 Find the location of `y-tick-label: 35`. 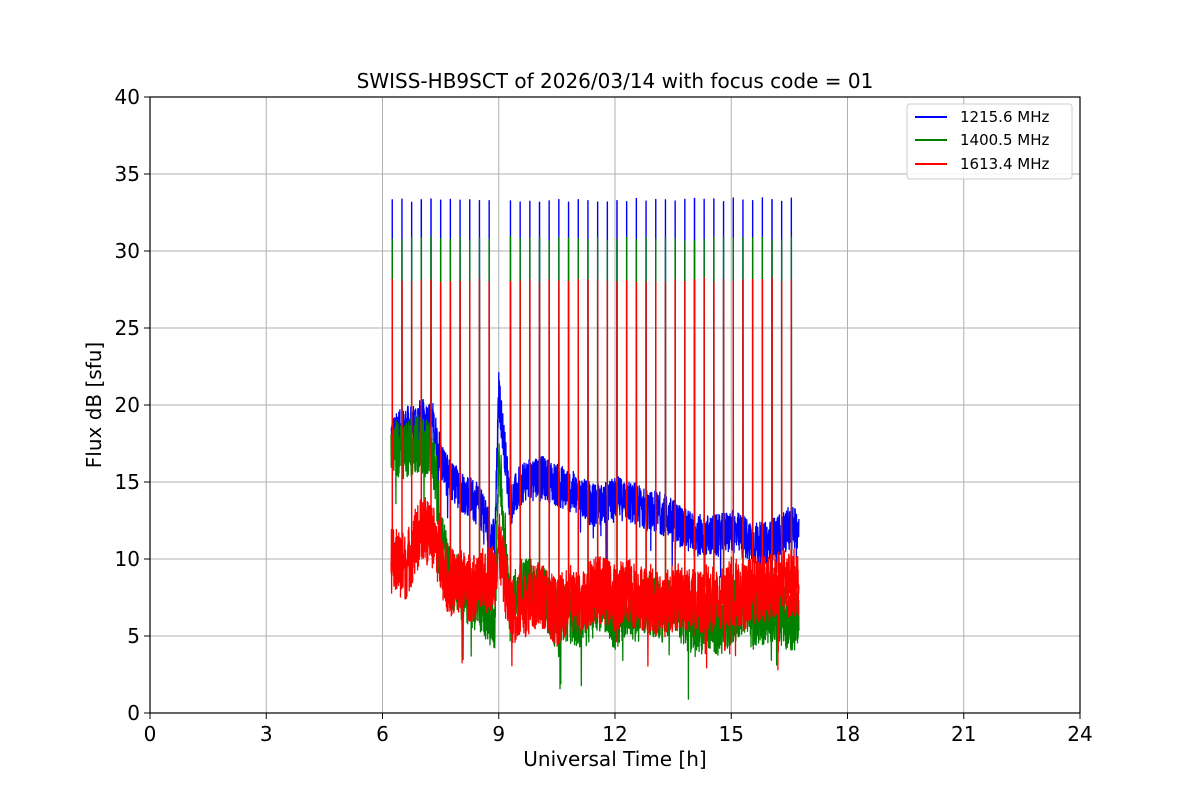

y-tick-label: 35 is located at coordinates (127, 174).